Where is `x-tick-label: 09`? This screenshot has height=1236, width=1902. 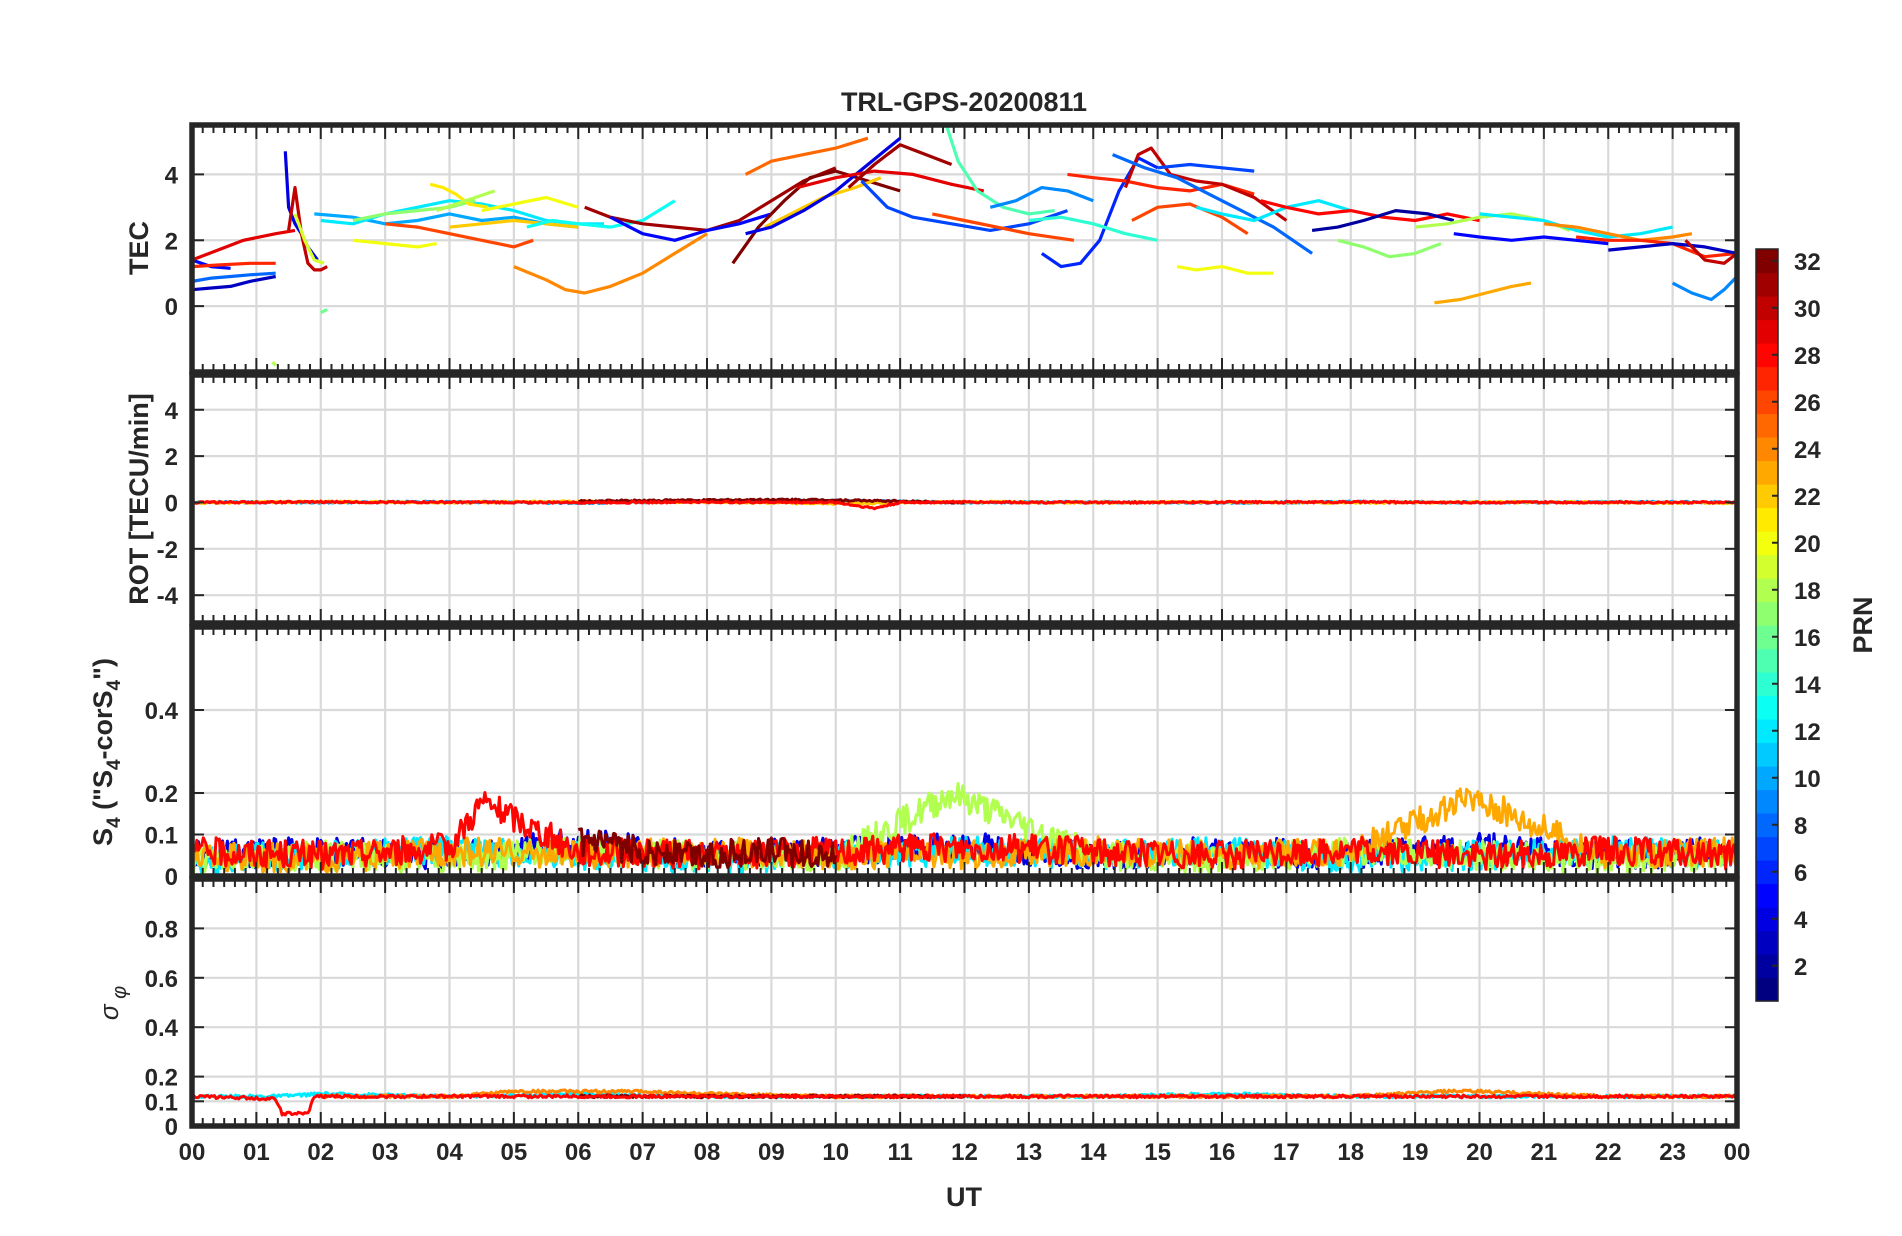 x-tick-label: 09 is located at coordinates (771, 1152).